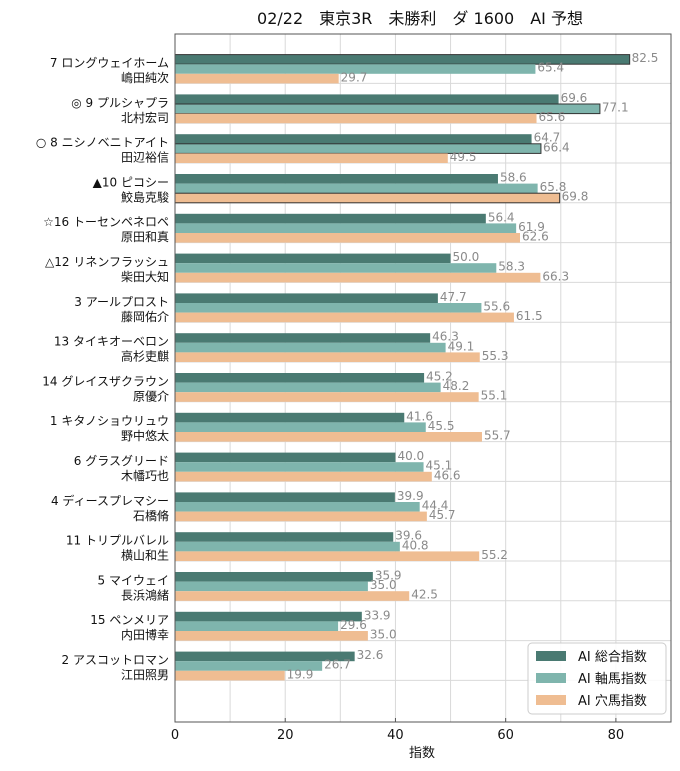  What do you see at coordinates (505, 735) in the screenshot?
I see `x-tick-label: 60` at bounding box center [505, 735].